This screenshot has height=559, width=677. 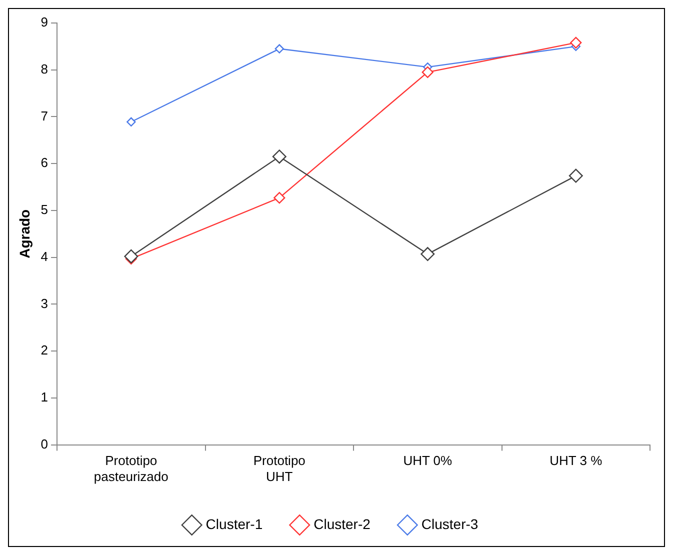 What do you see at coordinates (44, 256) in the screenshot?
I see `y-tick-label: 4` at bounding box center [44, 256].